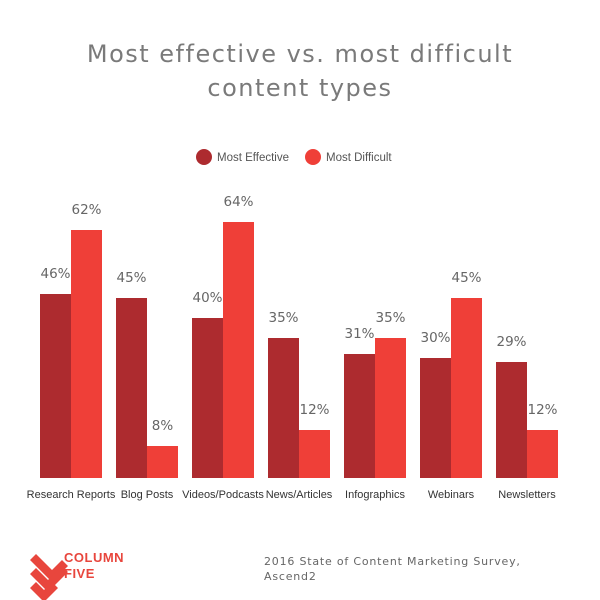 The height and width of the screenshot is (600, 600). What do you see at coordinates (511, 342) in the screenshot?
I see `value-label-newsletters-most-effective: 29%` at bounding box center [511, 342].